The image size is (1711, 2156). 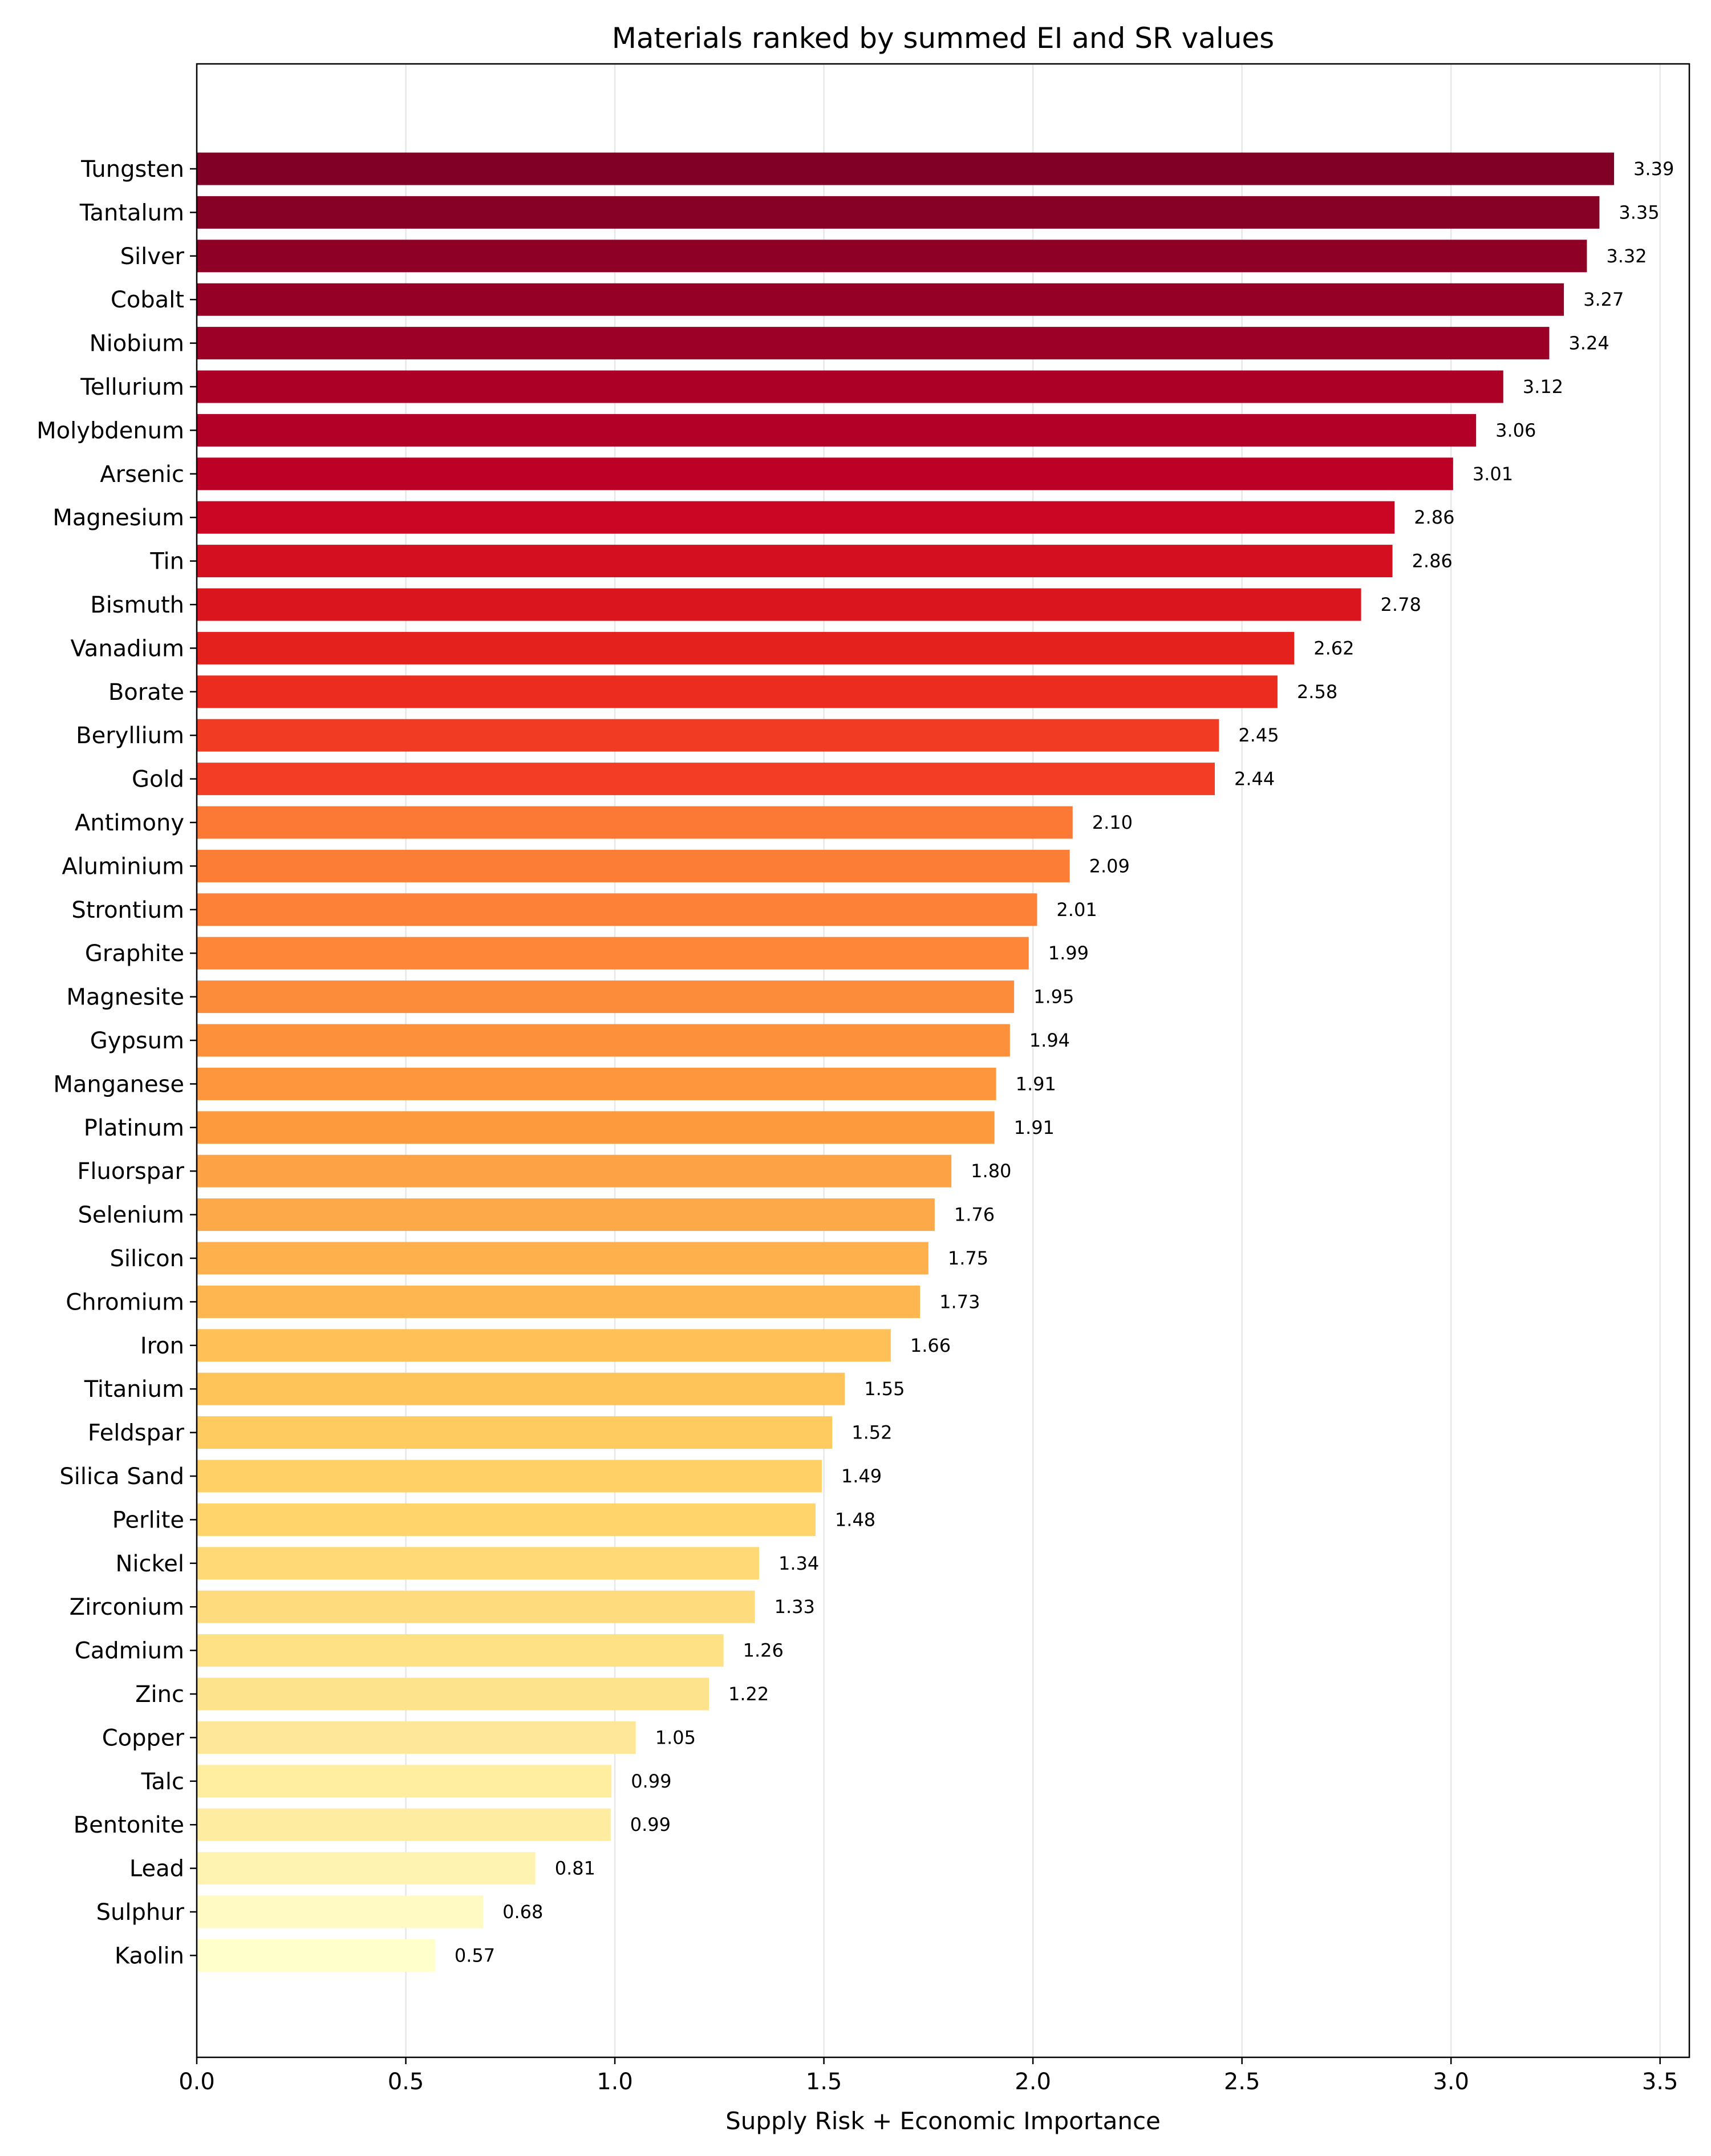 I want to click on y-tick-label: Talc, so click(x=163, y=1782).